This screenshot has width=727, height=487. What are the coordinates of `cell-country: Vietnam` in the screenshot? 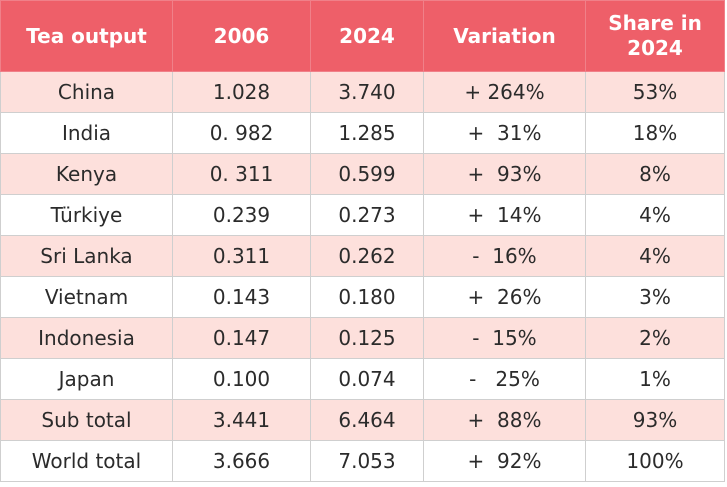 It's located at (86, 297).